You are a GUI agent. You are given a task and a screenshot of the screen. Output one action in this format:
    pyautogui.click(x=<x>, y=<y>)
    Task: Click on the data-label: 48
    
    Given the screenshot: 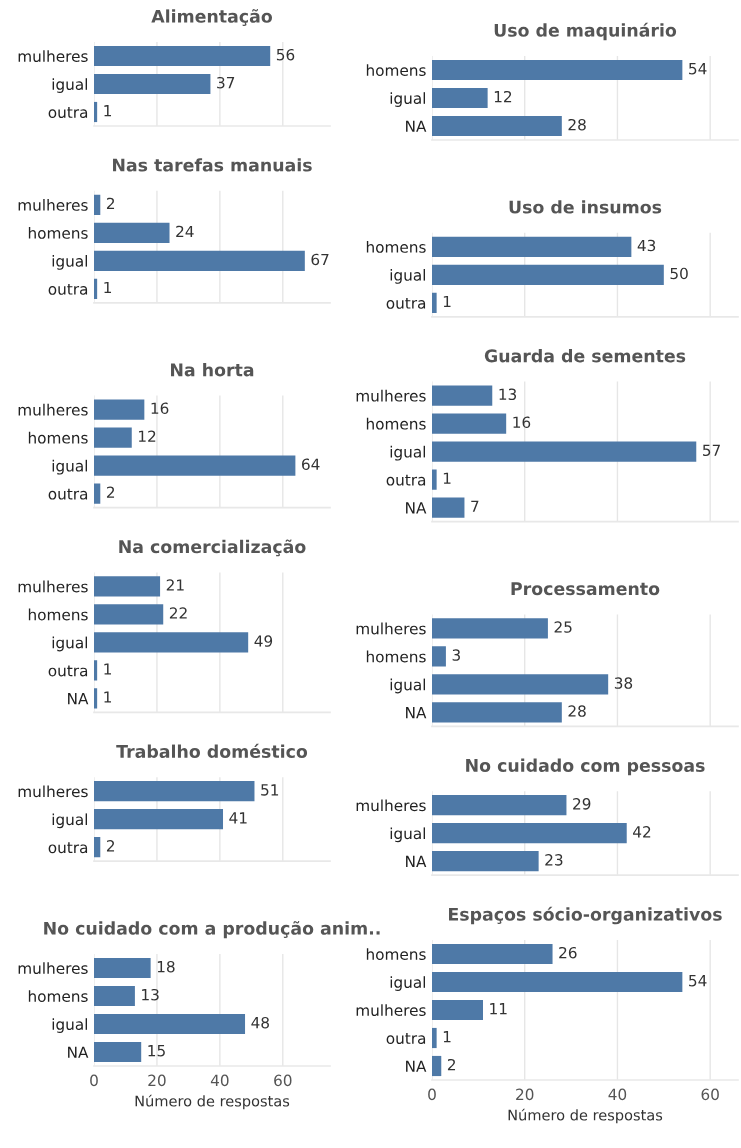 What is the action you would take?
    pyautogui.click(x=260, y=1022)
    